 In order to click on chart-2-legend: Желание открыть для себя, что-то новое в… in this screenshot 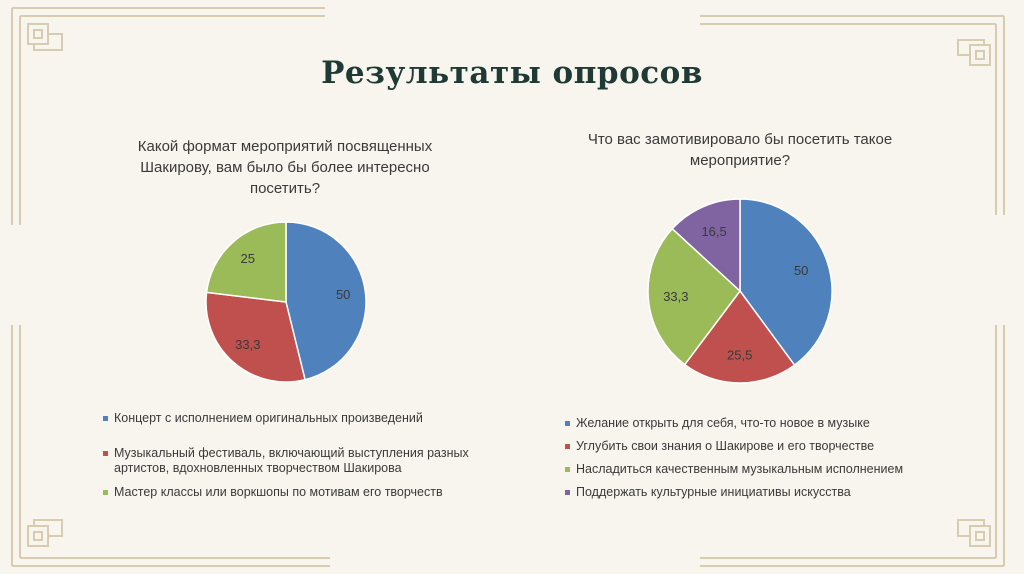, I will do `click(765, 462)`.